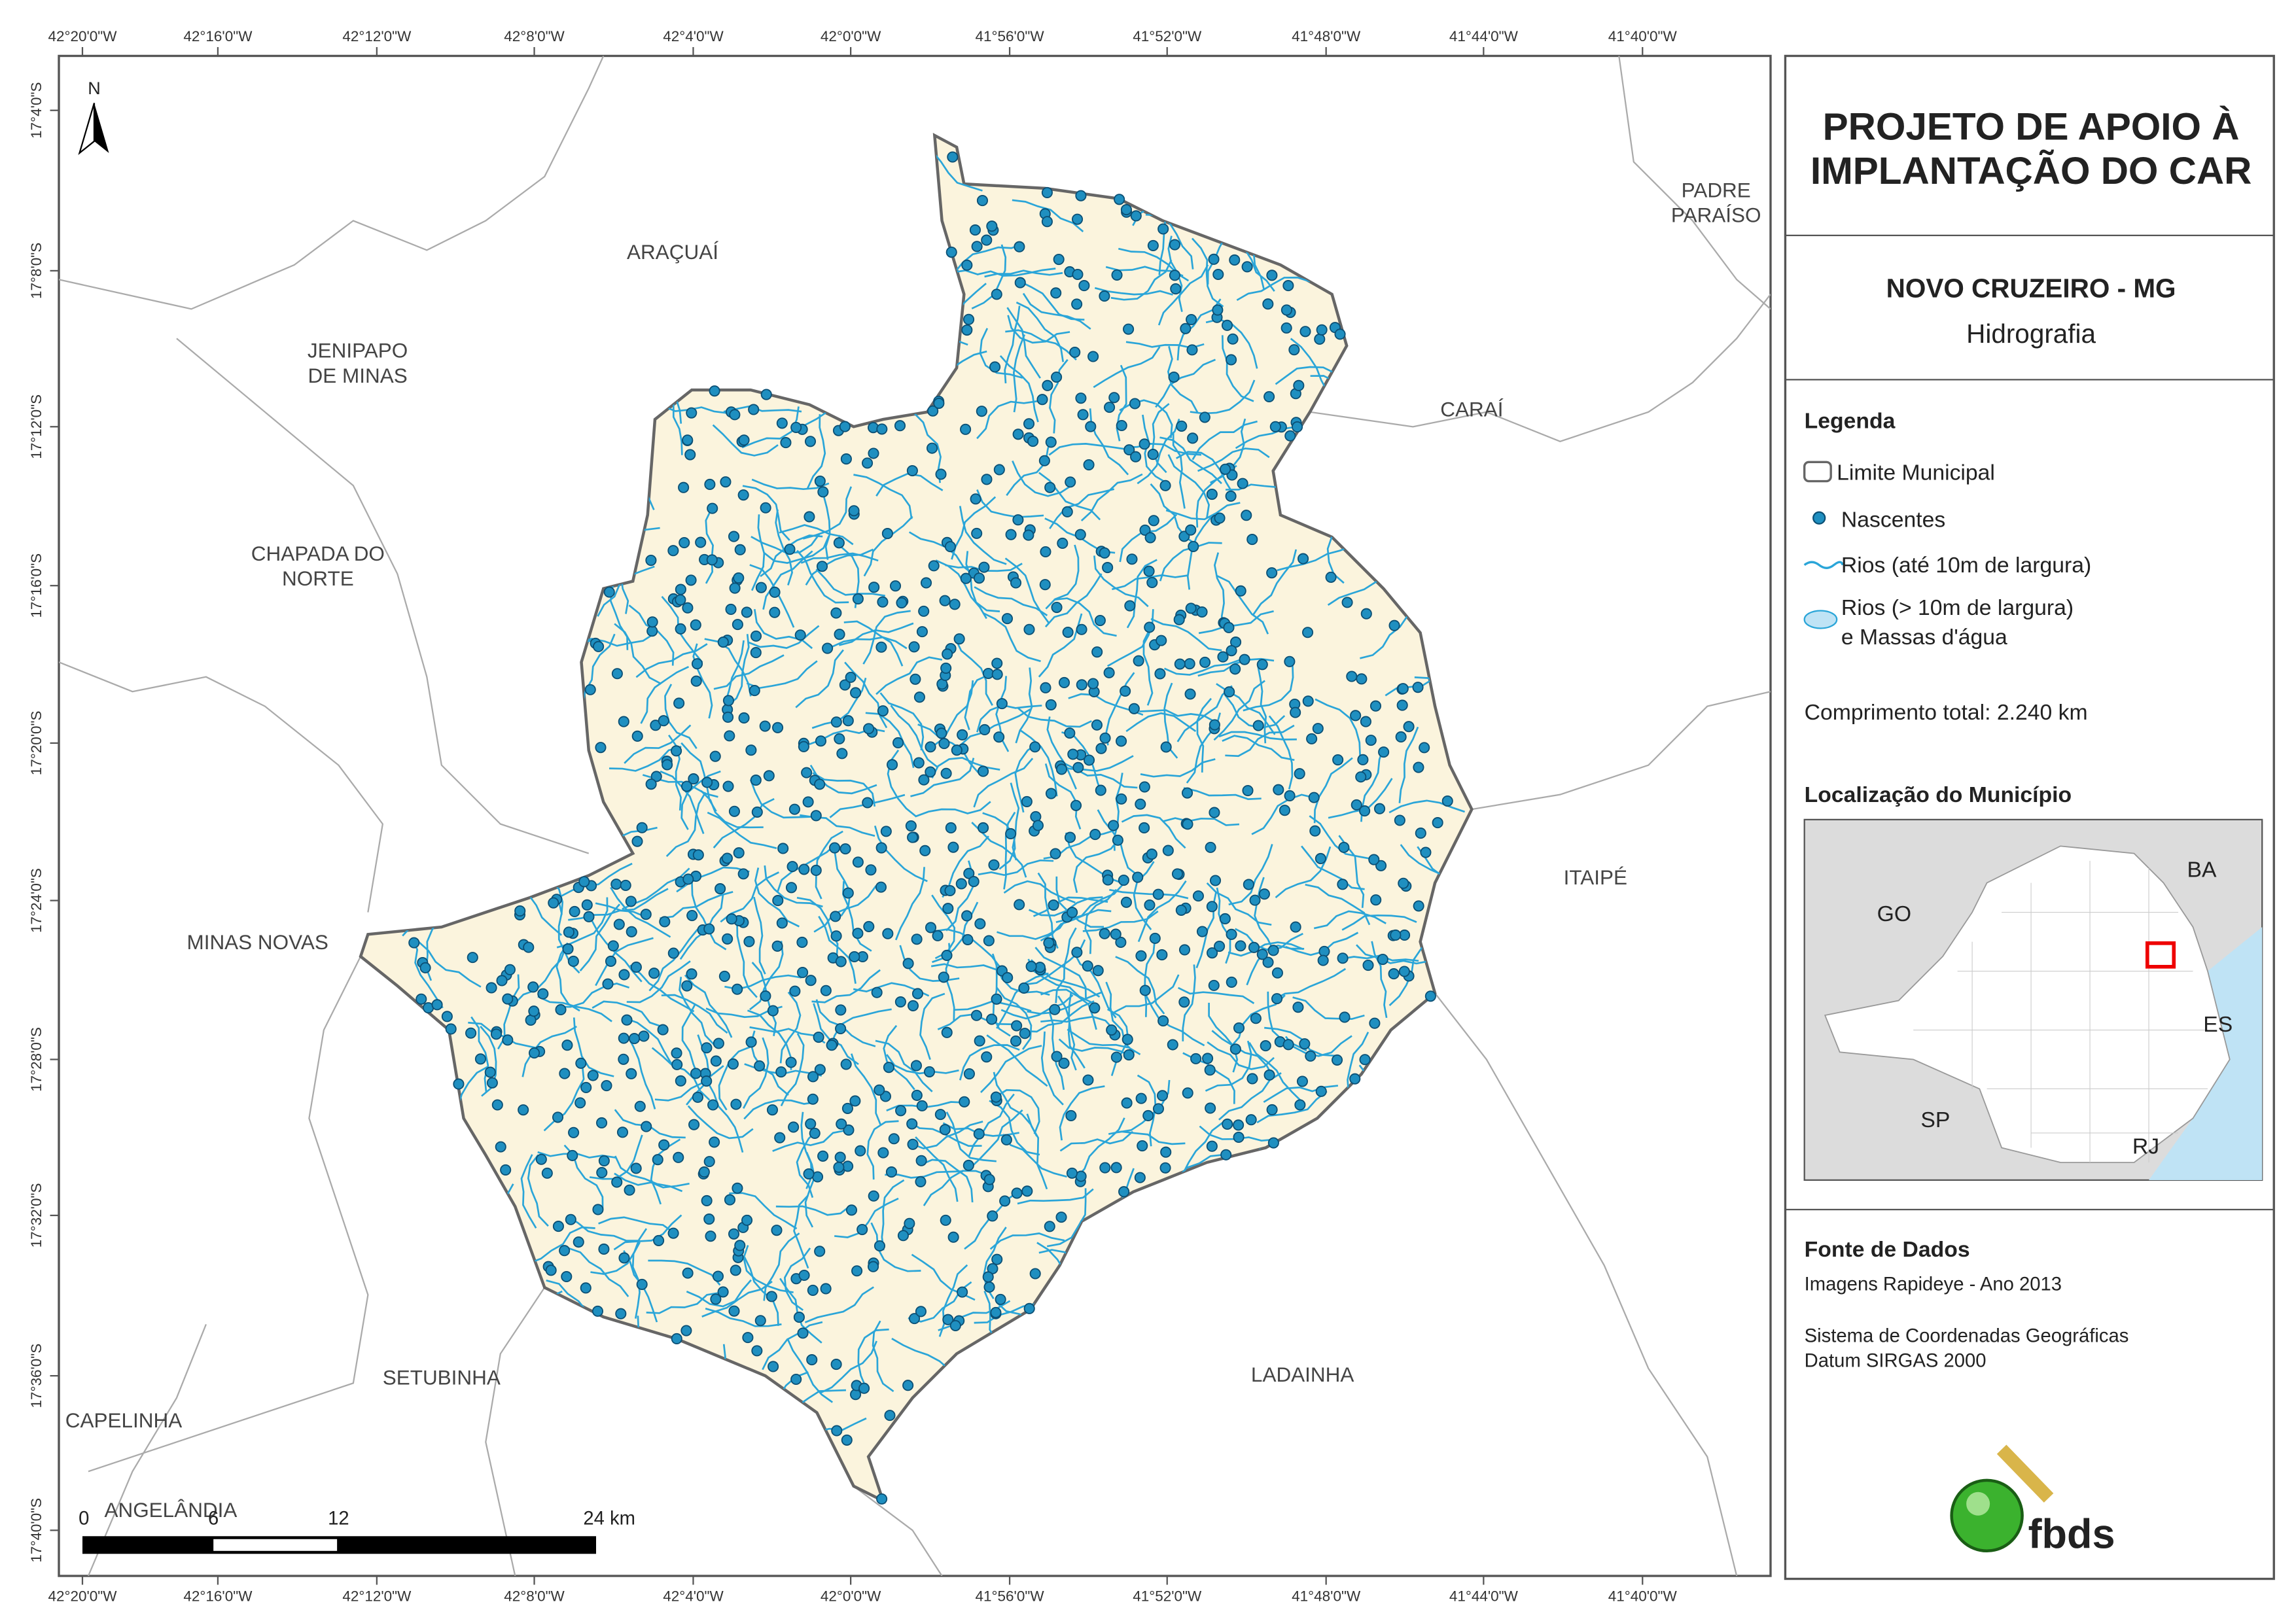  I want to click on theme: Hidrografia, so click(2031, 334).